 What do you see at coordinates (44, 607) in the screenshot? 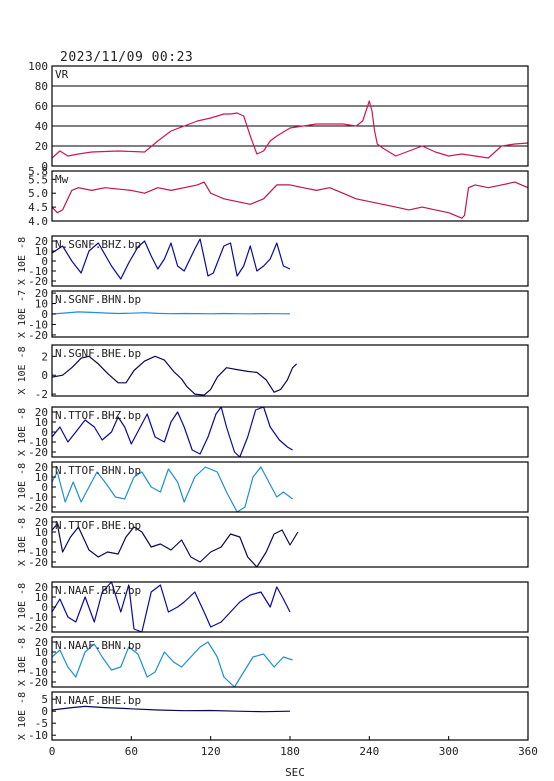
I see `naaf-bhz-ytick-label: 0` at bounding box center [44, 607].